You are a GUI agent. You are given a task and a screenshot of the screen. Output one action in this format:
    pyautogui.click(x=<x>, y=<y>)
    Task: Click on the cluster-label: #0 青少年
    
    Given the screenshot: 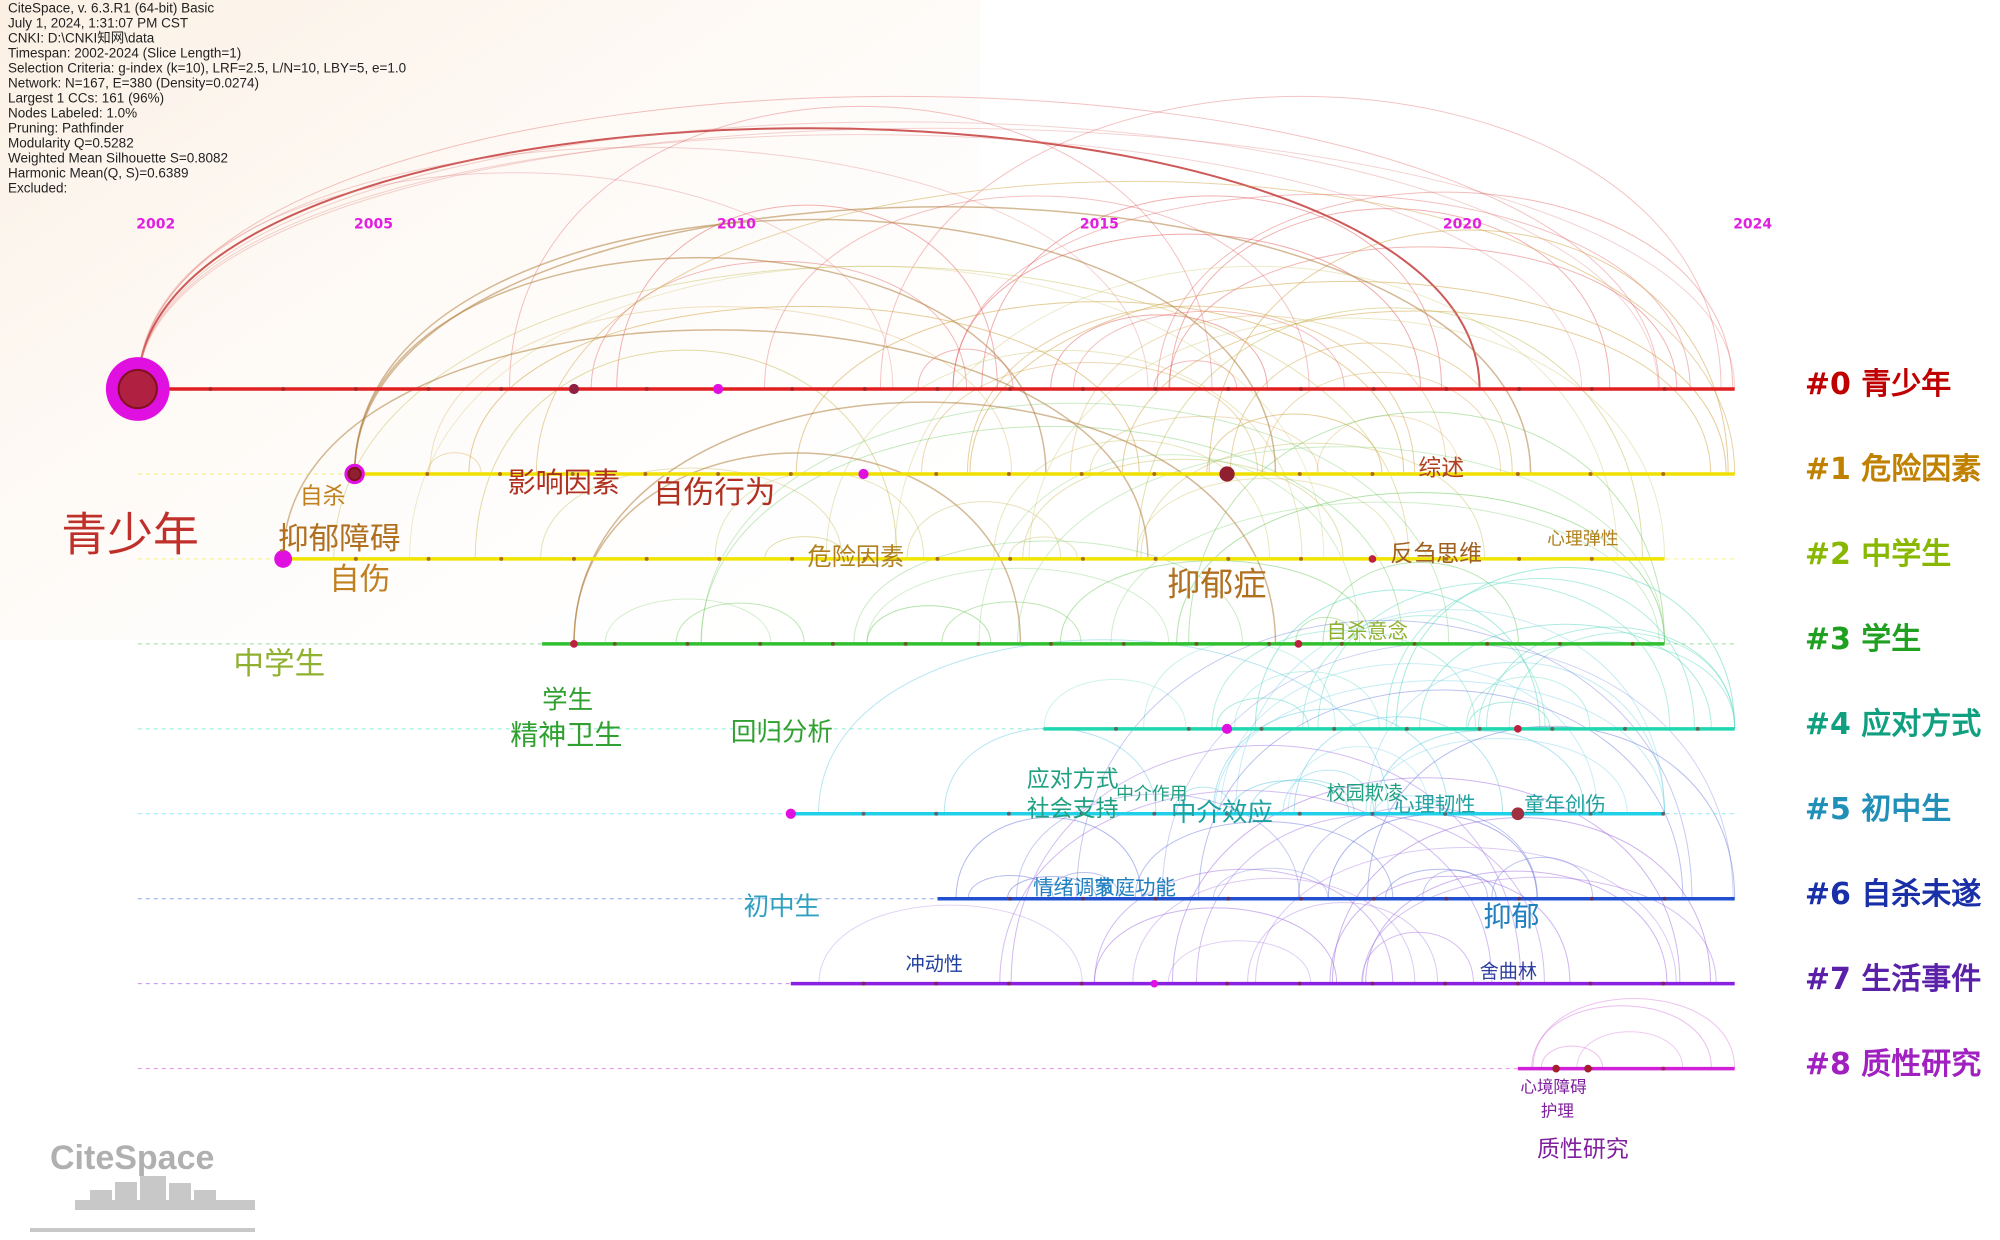 What is the action you would take?
    pyautogui.click(x=1878, y=384)
    